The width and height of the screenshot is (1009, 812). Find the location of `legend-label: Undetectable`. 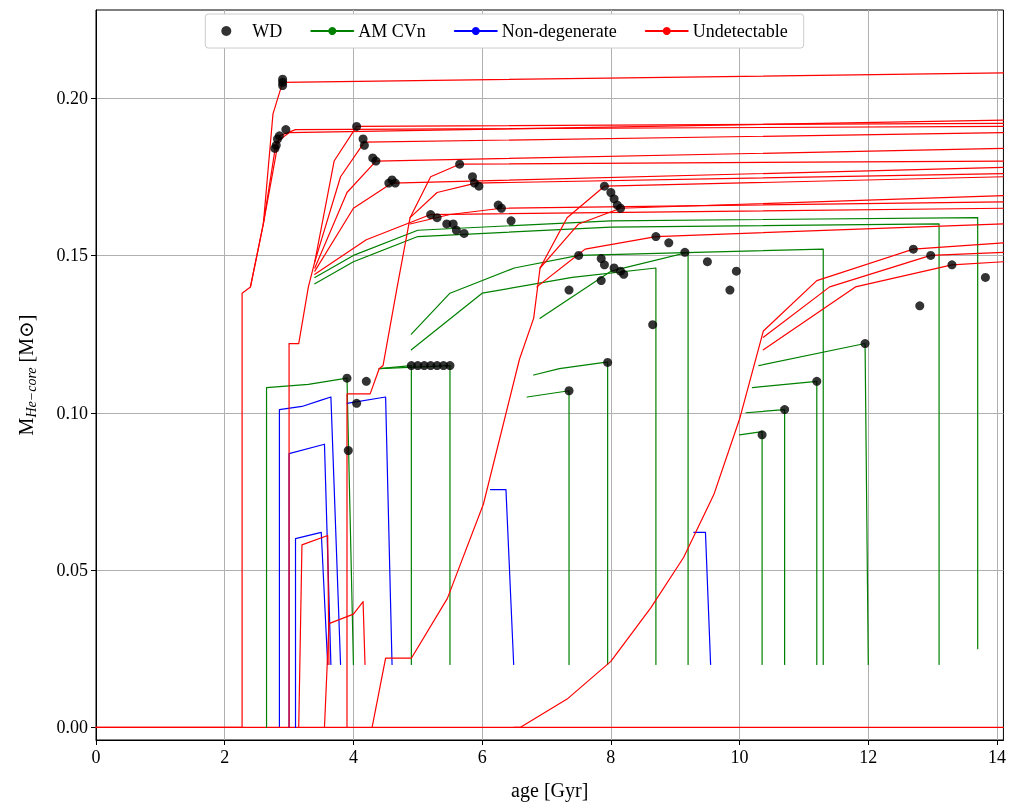

legend-label: Undetectable is located at coordinates (740, 31).